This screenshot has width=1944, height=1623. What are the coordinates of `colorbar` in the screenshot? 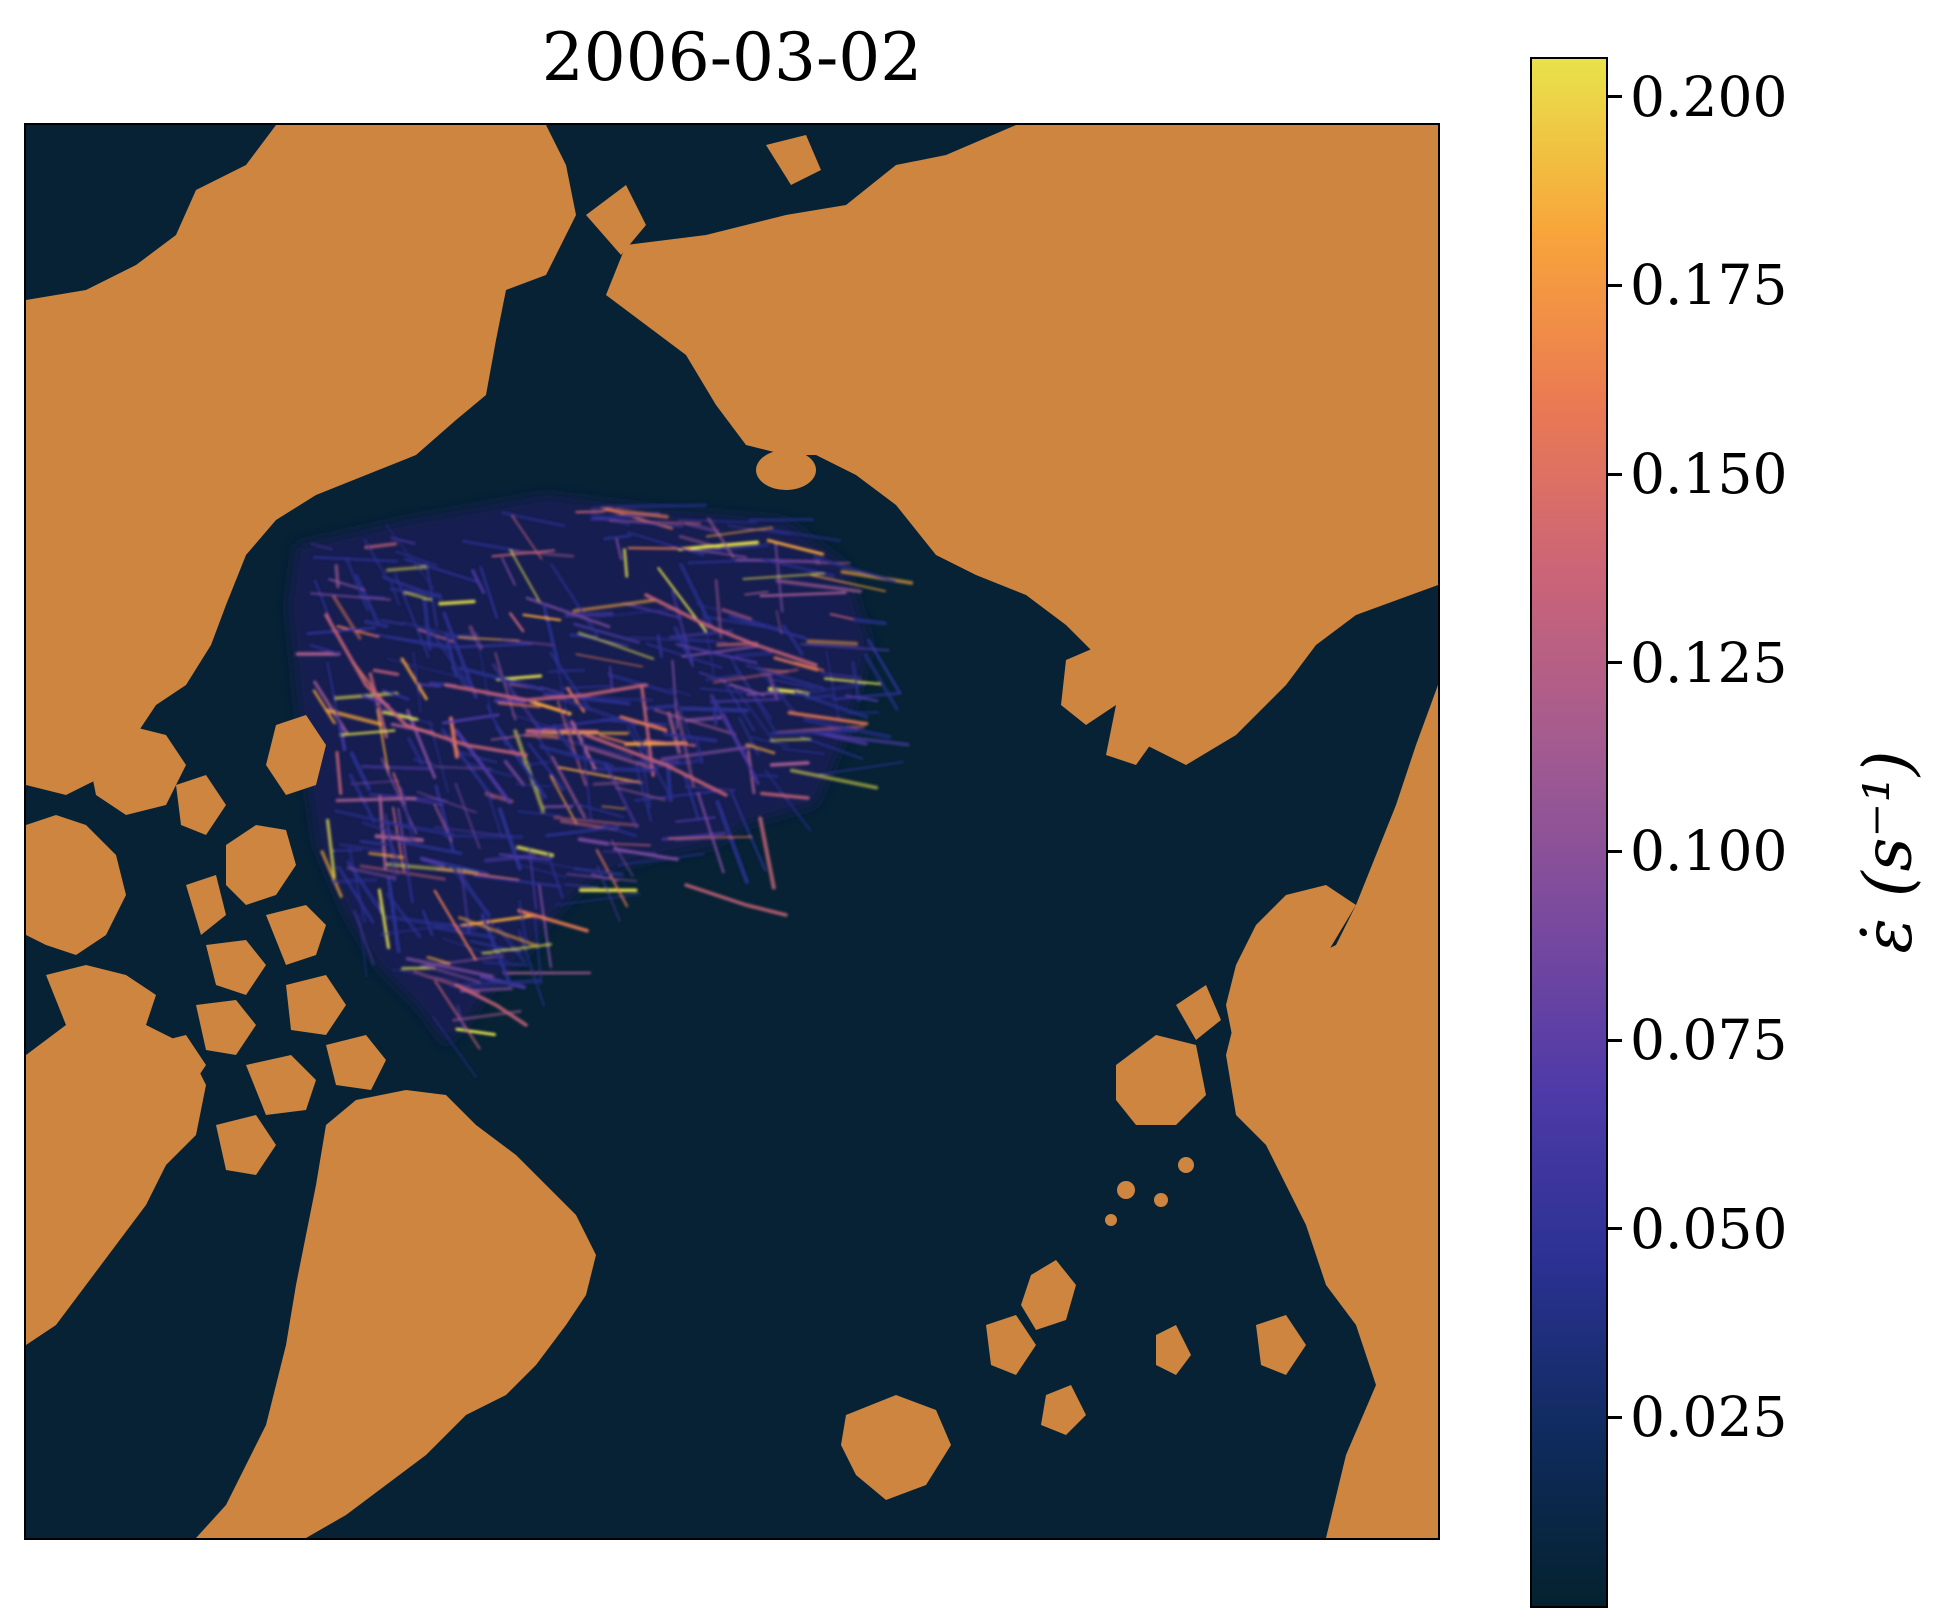 It's located at (1569, 832).